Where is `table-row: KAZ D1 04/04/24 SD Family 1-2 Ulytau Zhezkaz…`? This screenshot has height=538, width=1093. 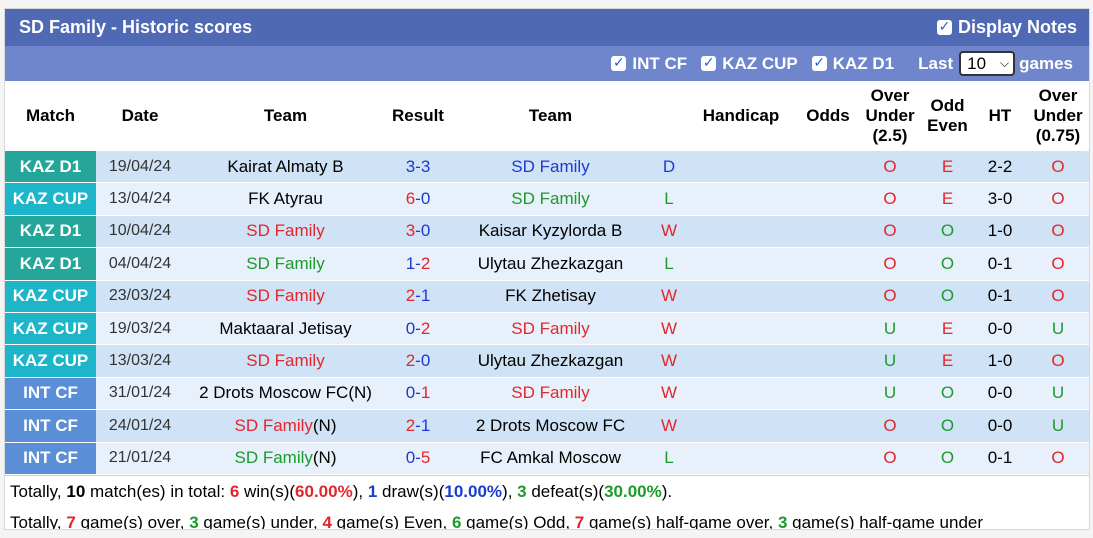
table-row: KAZ D1 04/04/24 SD Family 1-2 Ulytau Zhezkaz… is located at coordinates (547, 264).